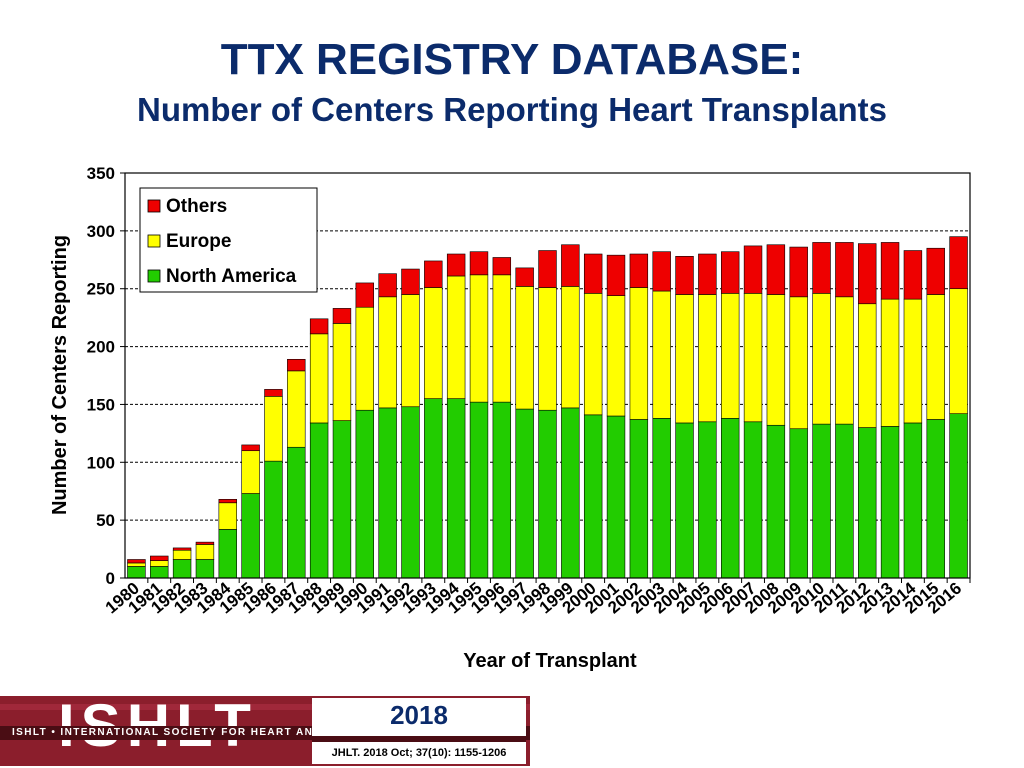 The image size is (1024, 768). What do you see at coordinates (319, 378) in the screenshot?
I see `bar-europe-1988` at bounding box center [319, 378].